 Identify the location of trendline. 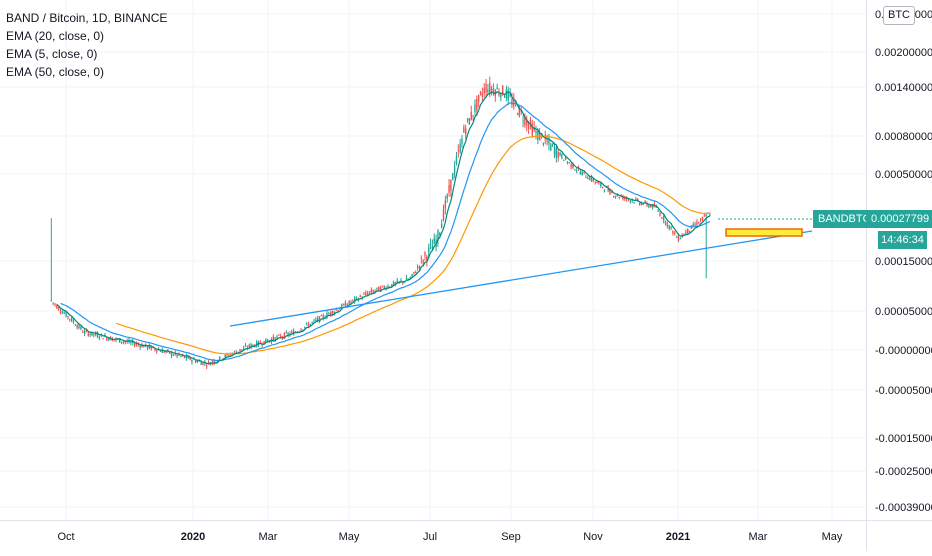
(521, 278).